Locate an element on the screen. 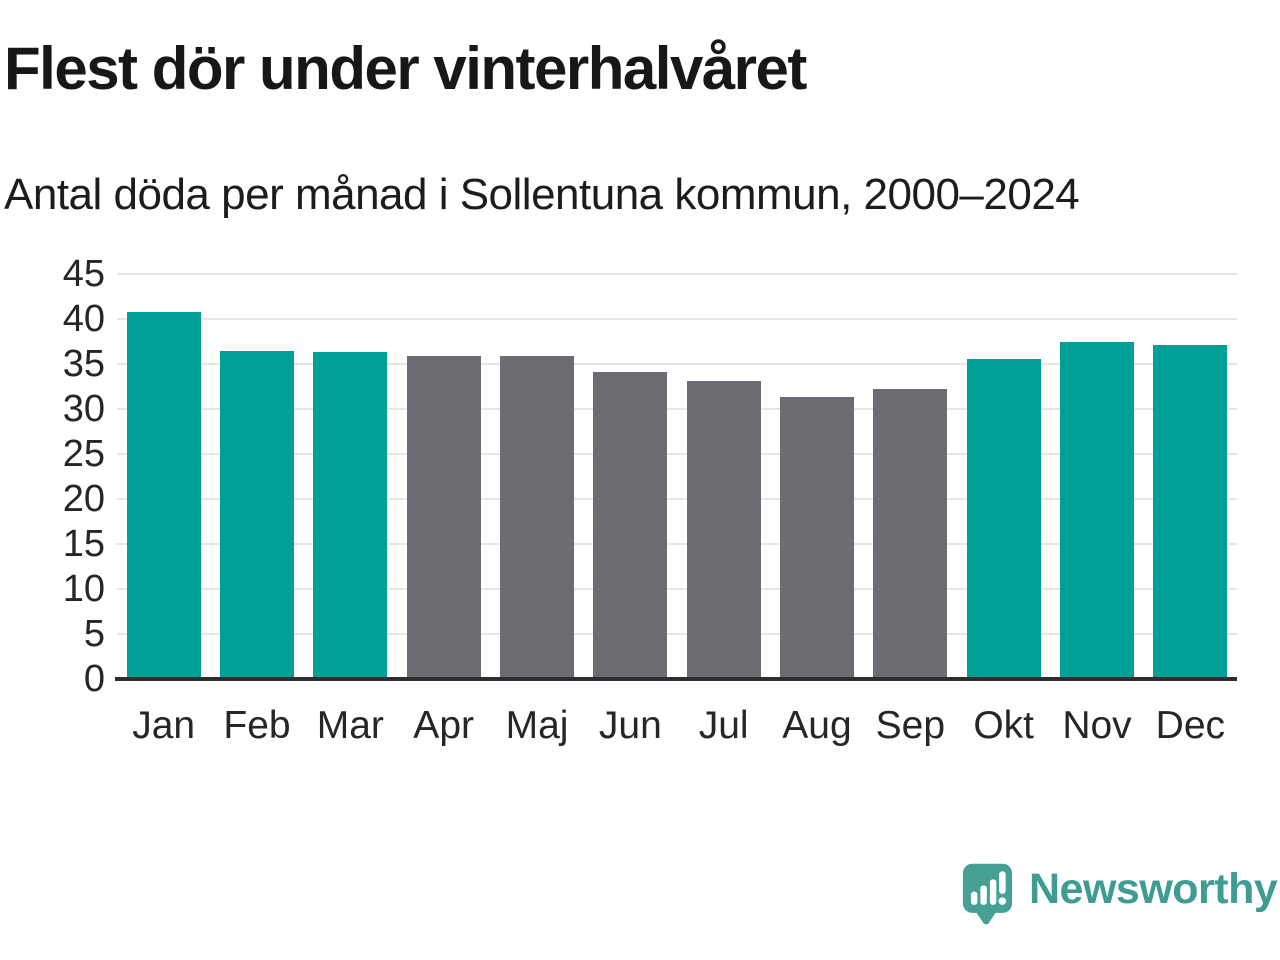  y-tick-label-15: 15 is located at coordinates (83, 544).